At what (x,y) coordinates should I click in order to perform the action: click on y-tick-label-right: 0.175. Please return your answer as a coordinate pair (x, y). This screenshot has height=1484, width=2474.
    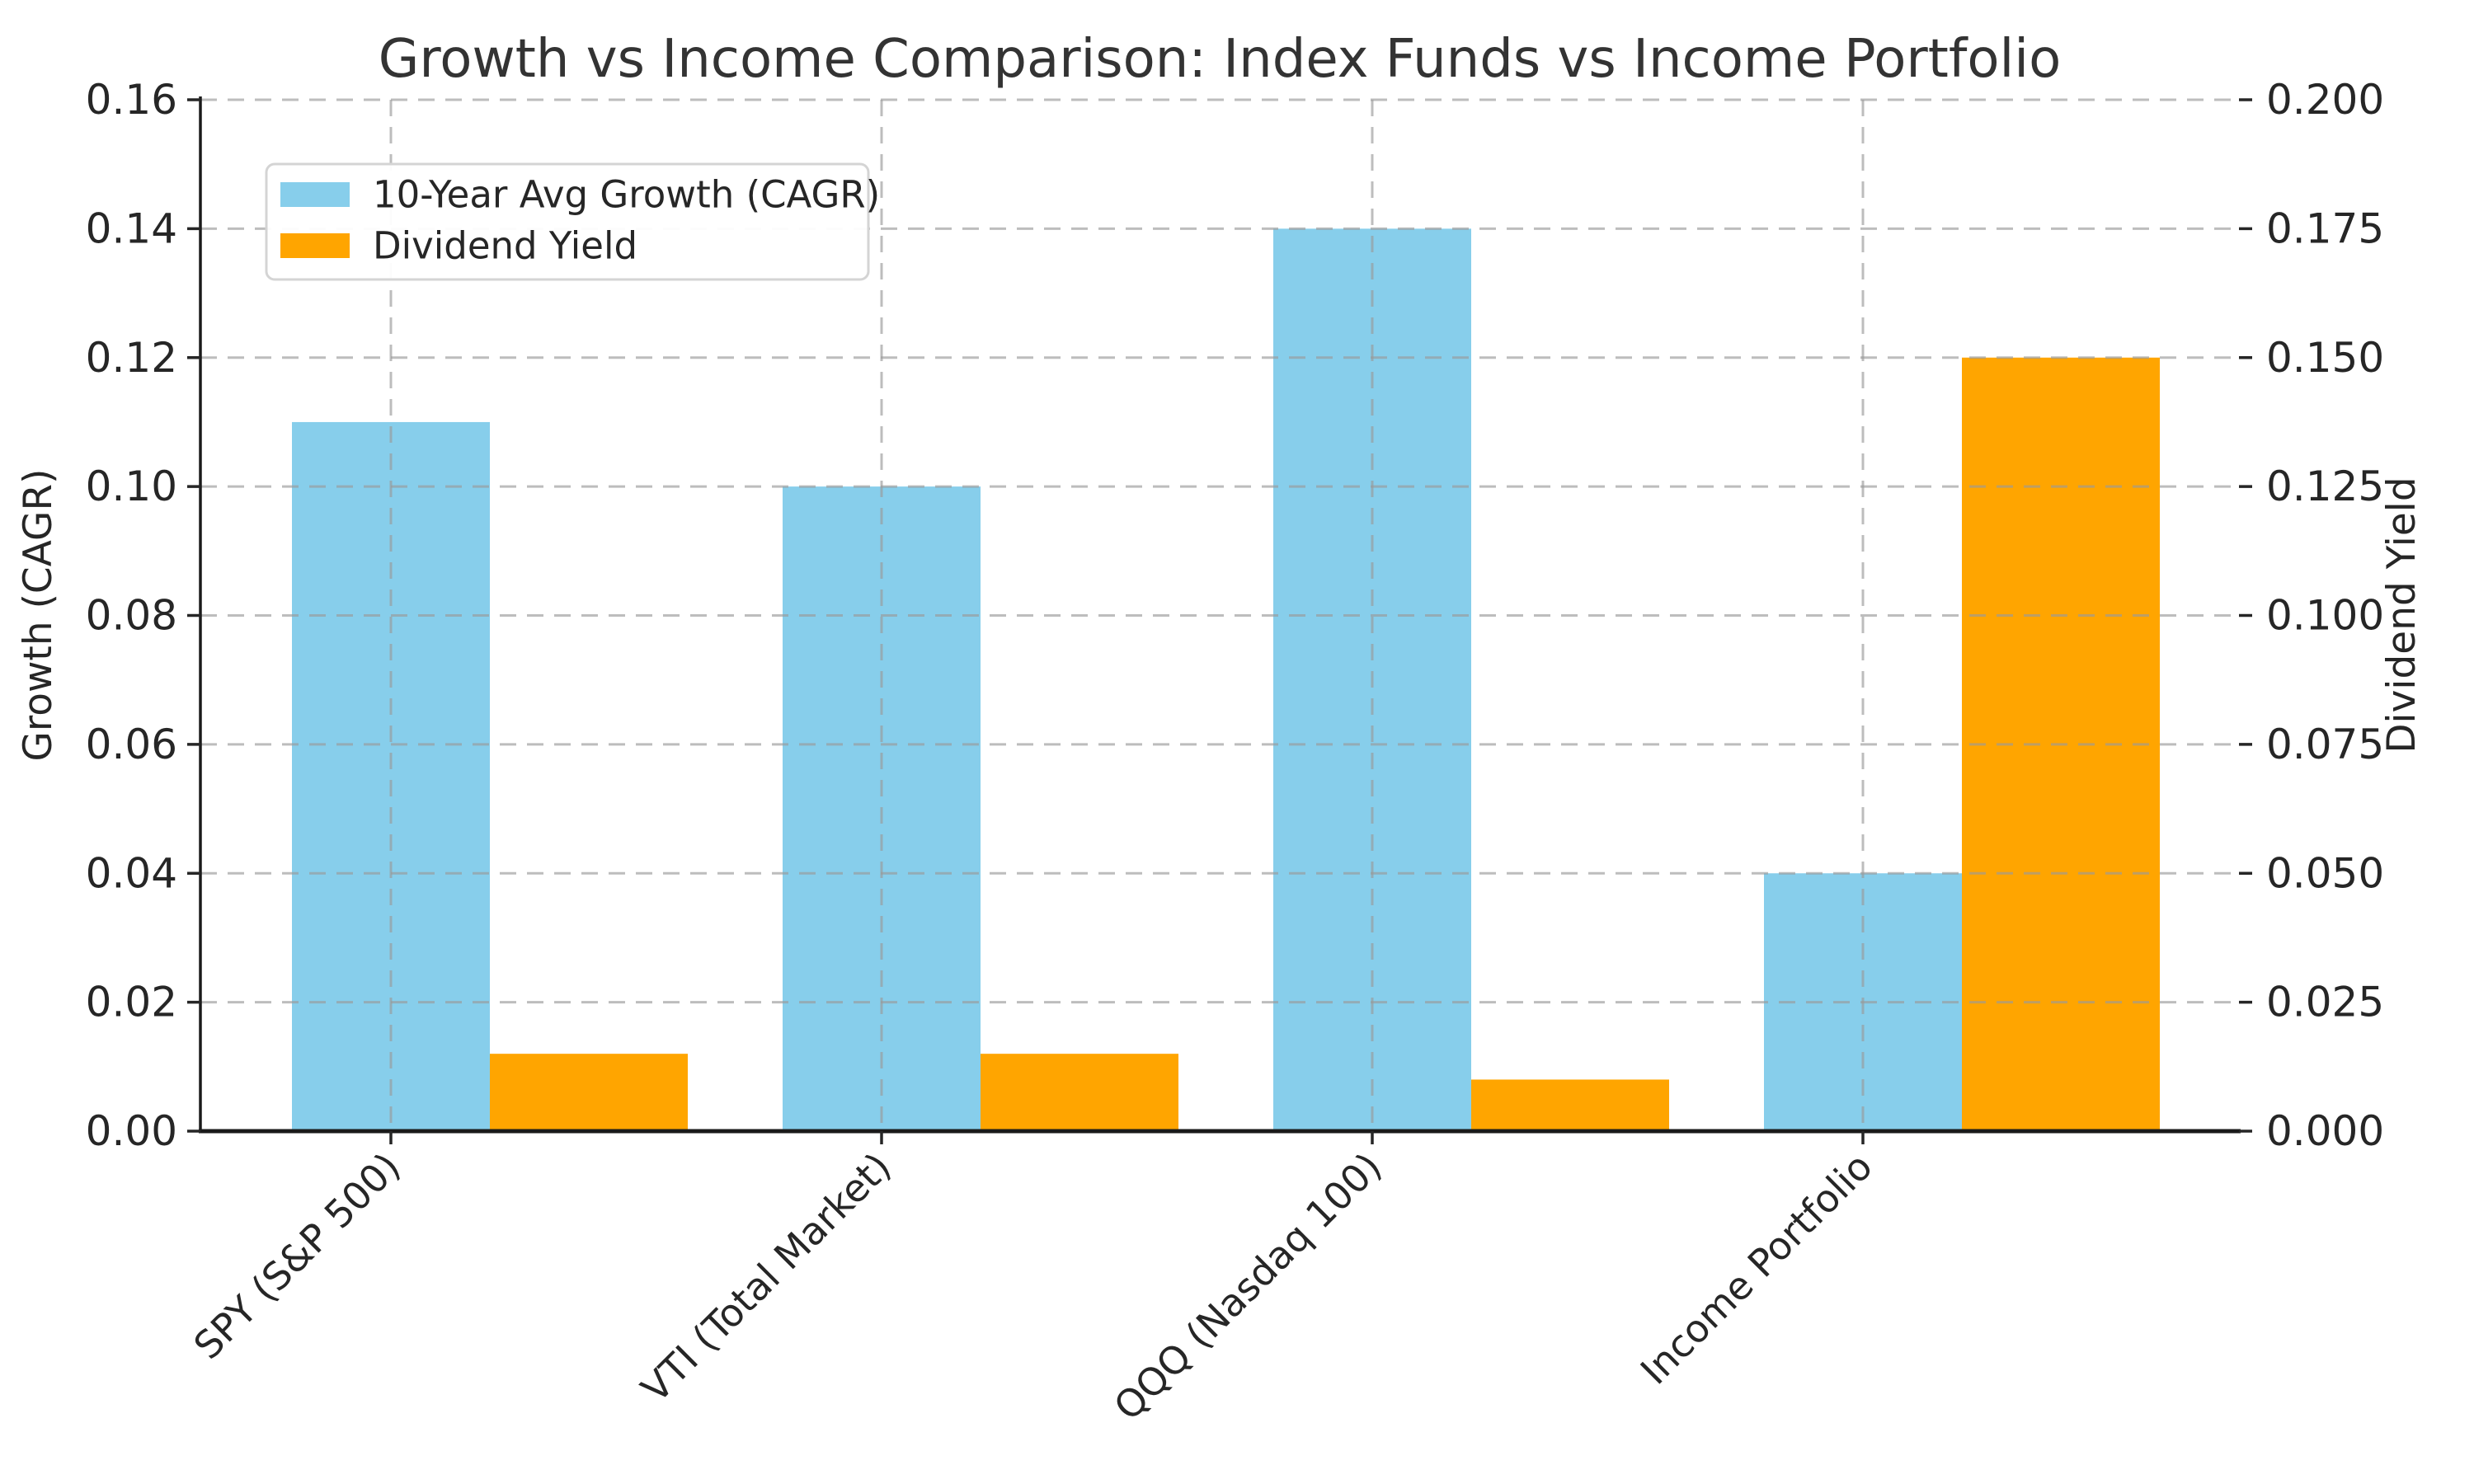
    Looking at the image, I should click on (2325, 228).